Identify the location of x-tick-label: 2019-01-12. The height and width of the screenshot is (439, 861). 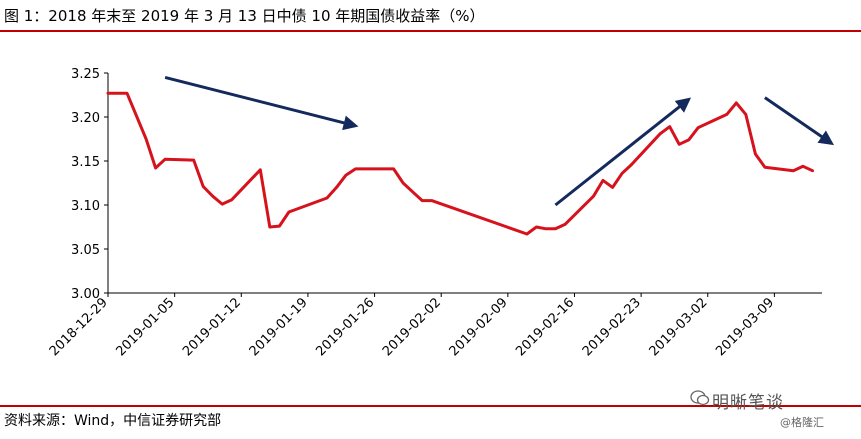
(212, 327).